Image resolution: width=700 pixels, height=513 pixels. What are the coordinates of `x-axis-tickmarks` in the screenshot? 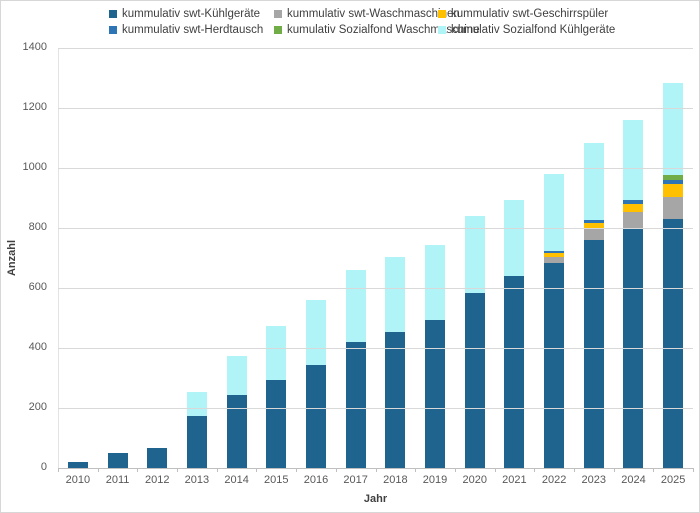 It's located at (376, 470).